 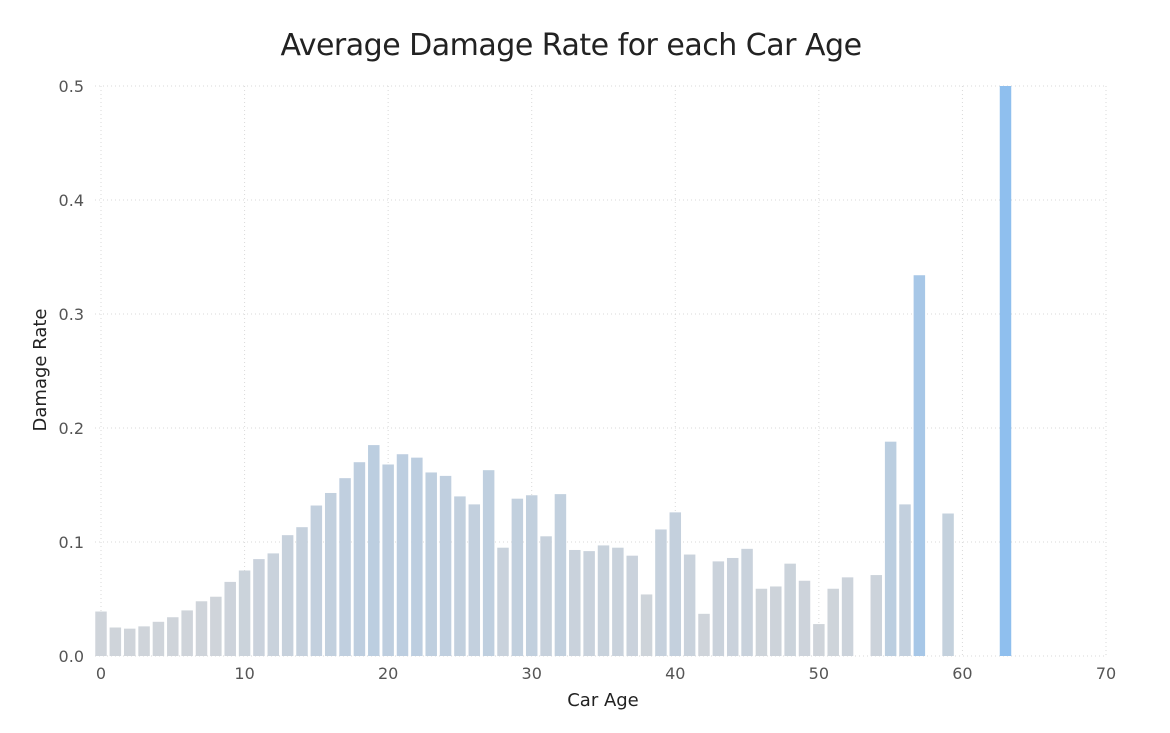 What do you see at coordinates (101, 673) in the screenshot?
I see `x-tick-label: 0` at bounding box center [101, 673].